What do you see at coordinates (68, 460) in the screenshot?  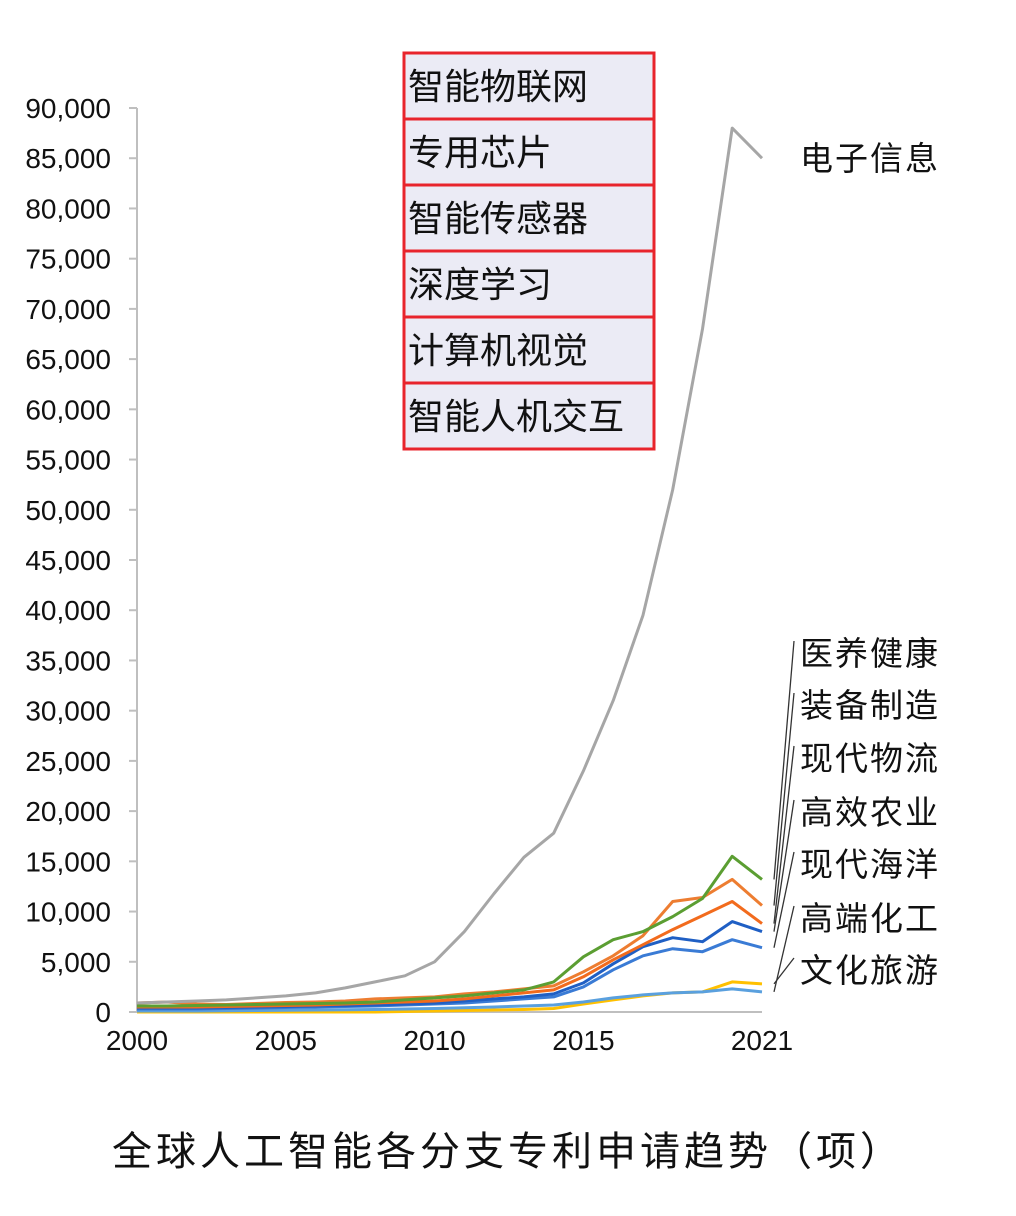 I see `y-tick-label: 55,000` at bounding box center [68, 460].